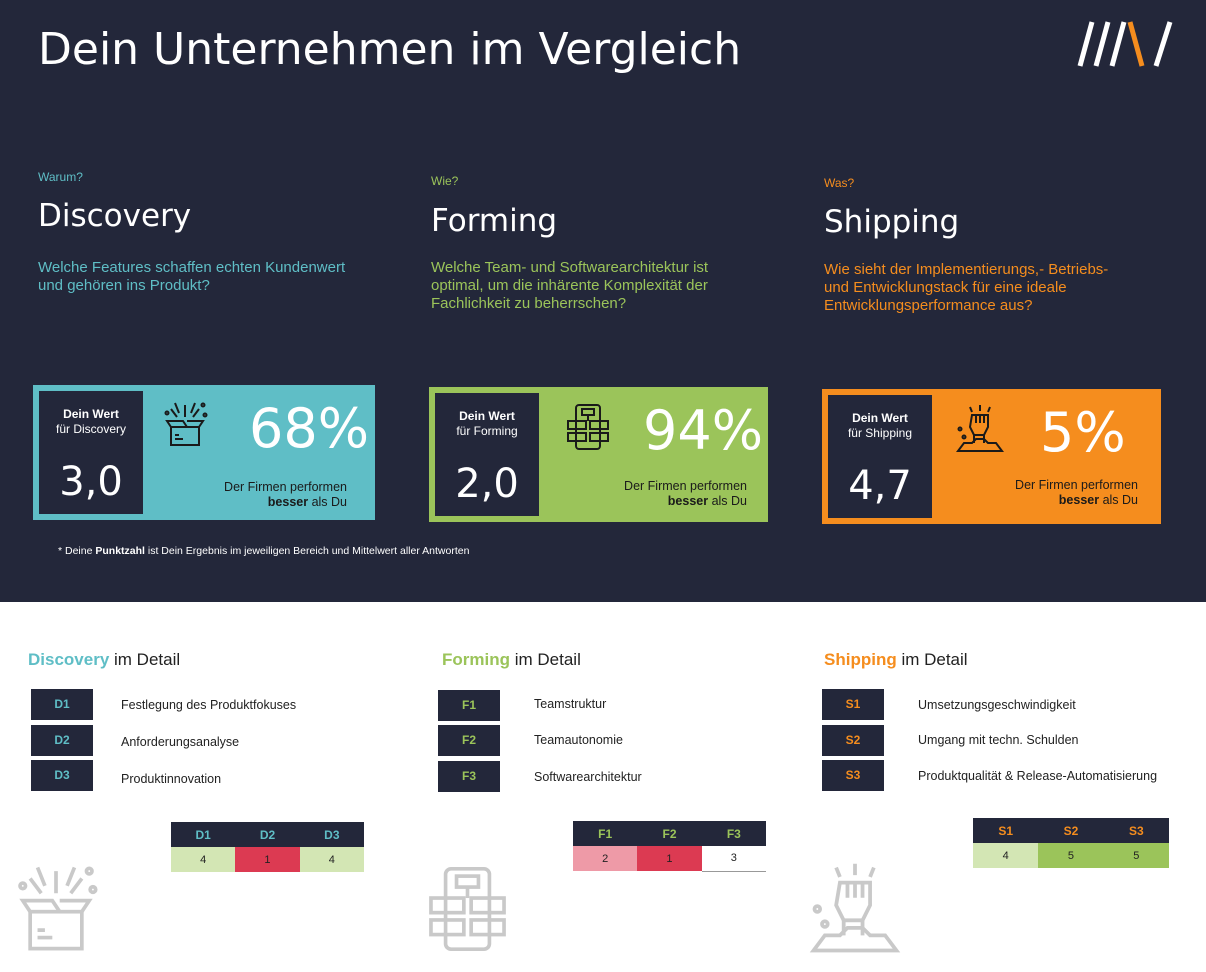  Describe the element at coordinates (487, 484) in the screenshot. I see `forming-score-value: 2,0` at that location.